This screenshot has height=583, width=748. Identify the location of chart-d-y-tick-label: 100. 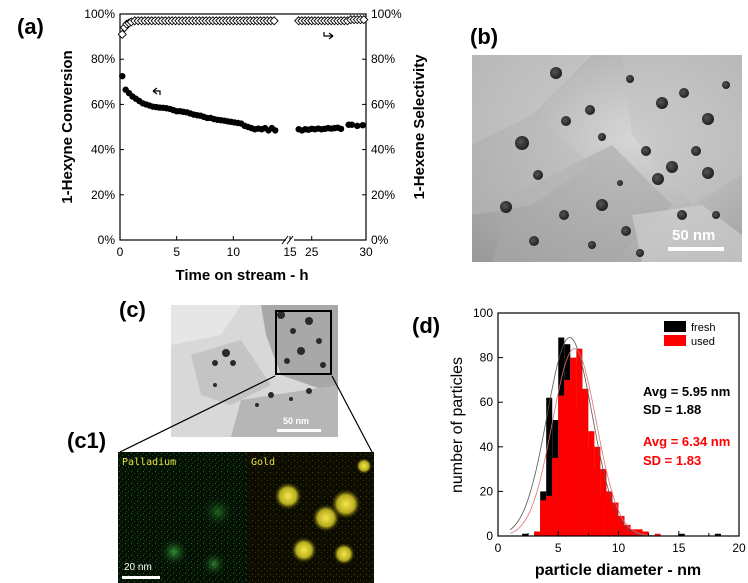
(483, 313).